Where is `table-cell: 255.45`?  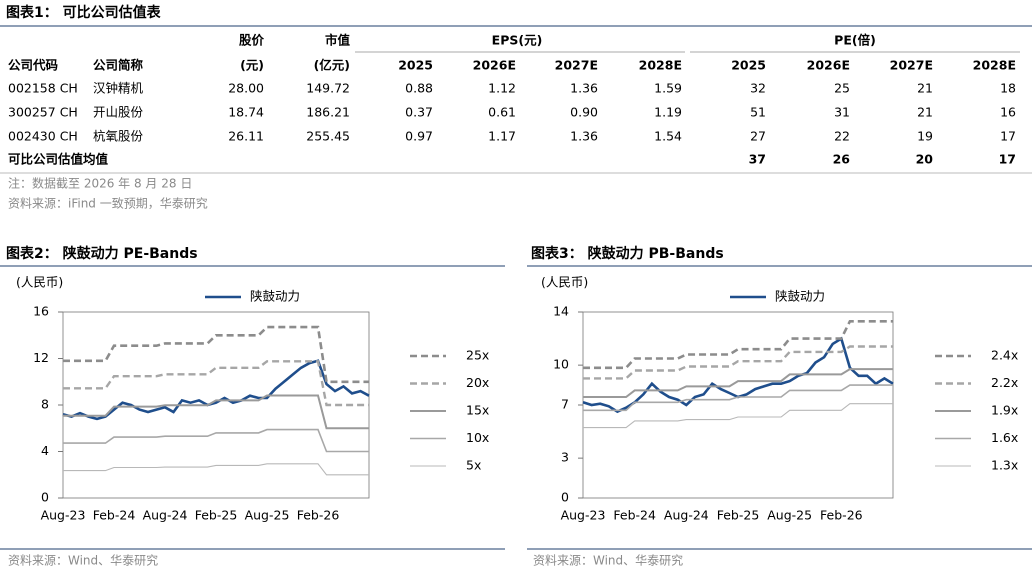 table-cell: 255.45 is located at coordinates (328, 136).